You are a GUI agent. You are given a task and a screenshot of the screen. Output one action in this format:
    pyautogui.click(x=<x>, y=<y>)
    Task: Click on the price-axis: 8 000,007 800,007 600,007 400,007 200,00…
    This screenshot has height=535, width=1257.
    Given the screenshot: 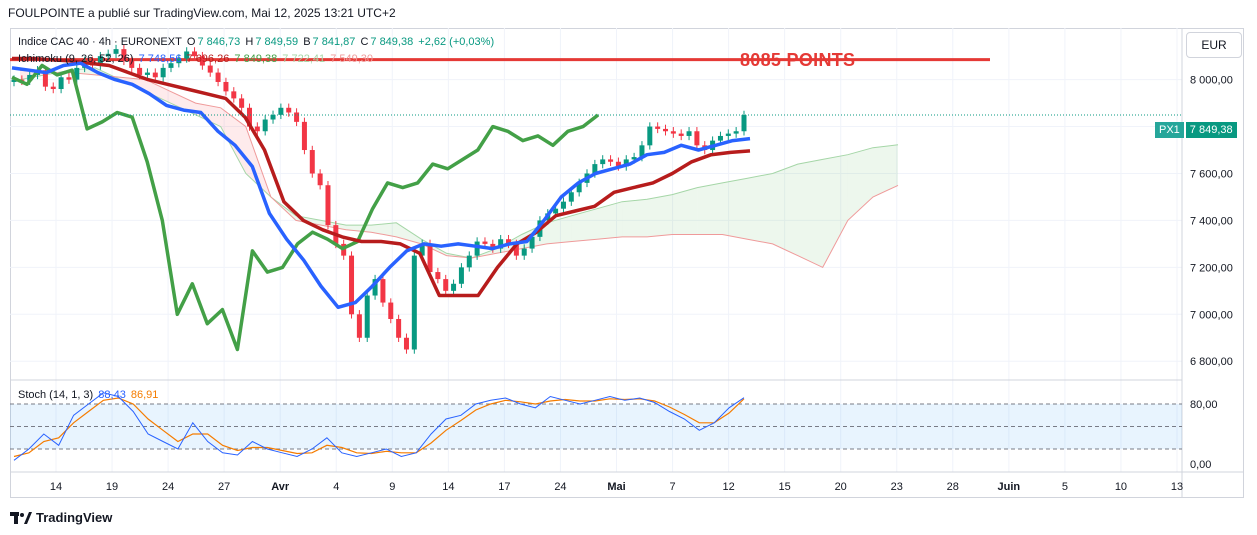 What is the action you would take?
    pyautogui.click(x=1211, y=222)
    